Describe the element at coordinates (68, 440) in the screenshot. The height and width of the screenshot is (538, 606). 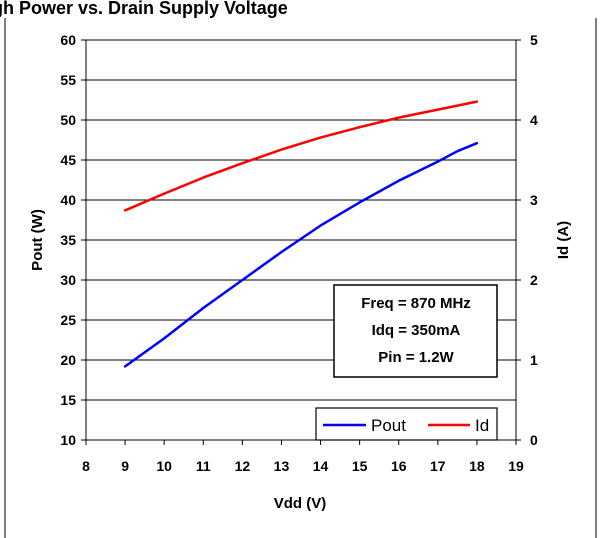
I see `y-tick-label-0: 10` at that location.